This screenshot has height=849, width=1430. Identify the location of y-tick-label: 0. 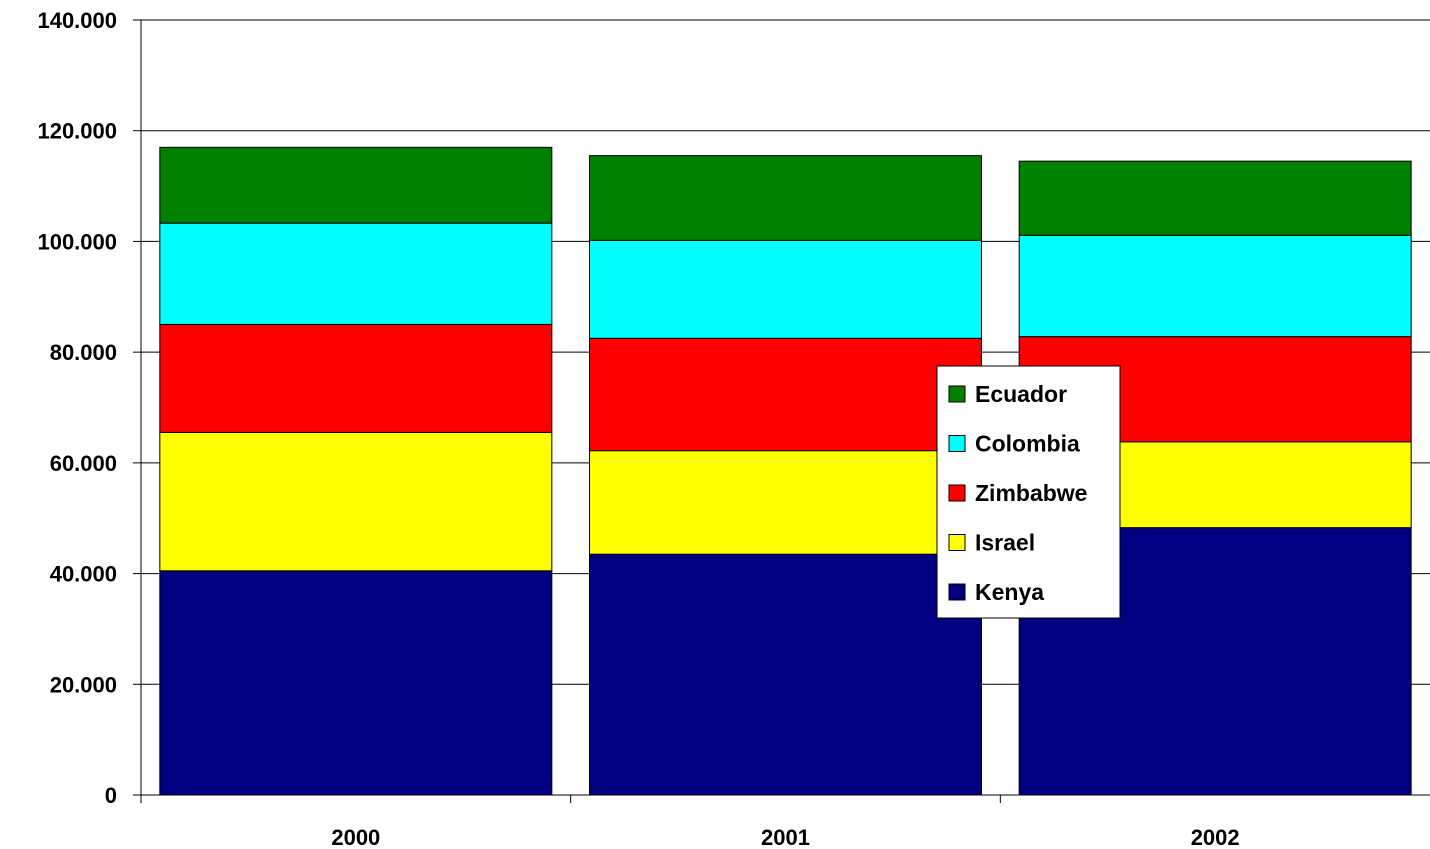
(111, 795).